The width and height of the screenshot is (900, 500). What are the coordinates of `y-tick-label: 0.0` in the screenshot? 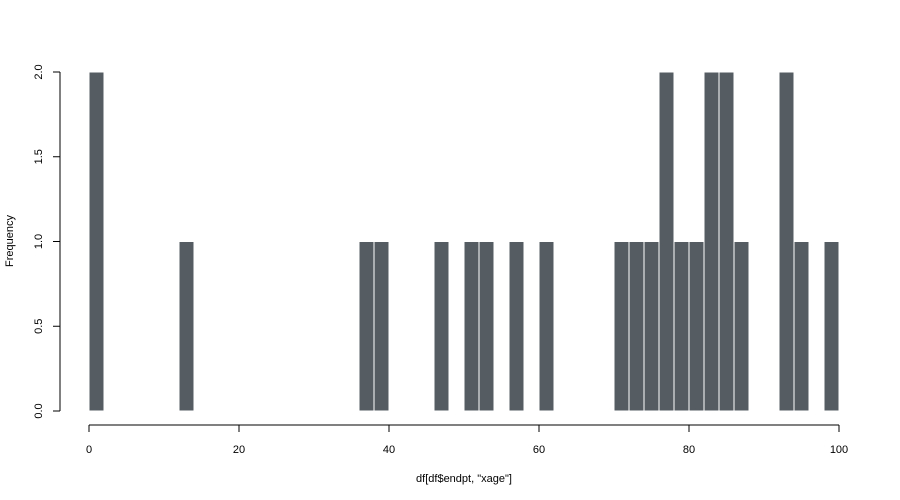 It's located at (39, 410).